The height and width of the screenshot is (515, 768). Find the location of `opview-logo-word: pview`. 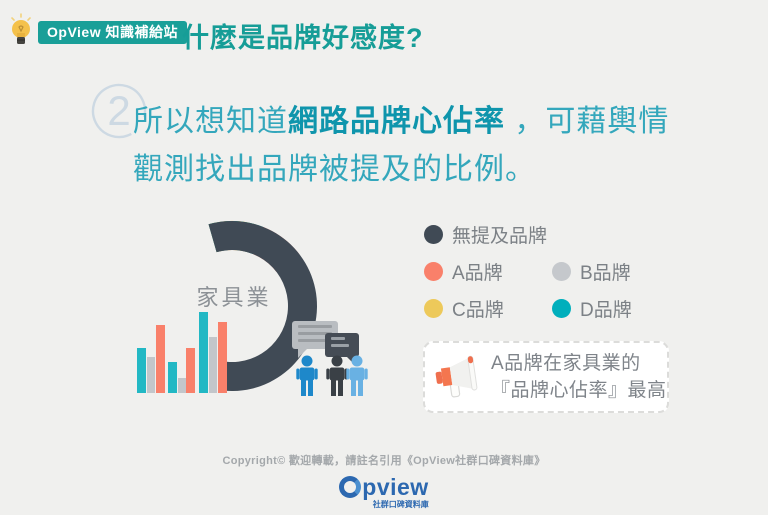

opview-logo-word: pview is located at coordinates (395, 487).